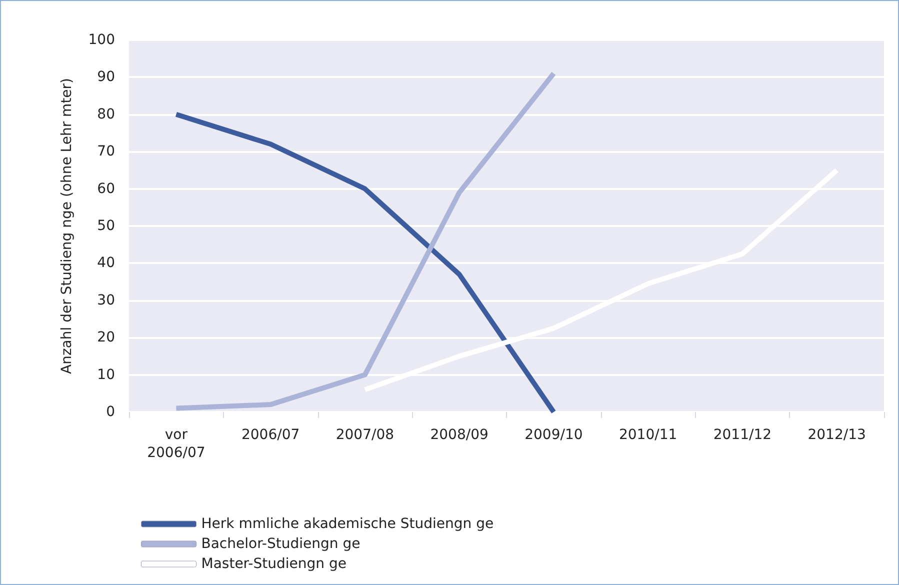 The width and height of the screenshot is (899, 585). Describe the element at coordinates (106, 226) in the screenshot. I see `y-tick-label: 50` at that location.